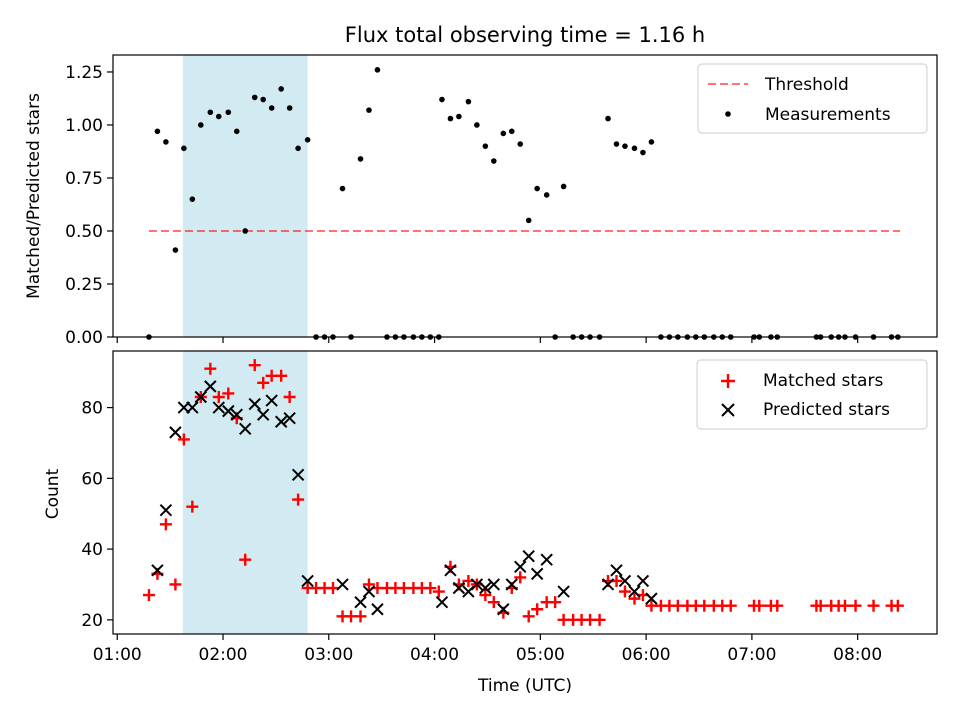  I want to click on top-shaded-region, so click(245, 196).